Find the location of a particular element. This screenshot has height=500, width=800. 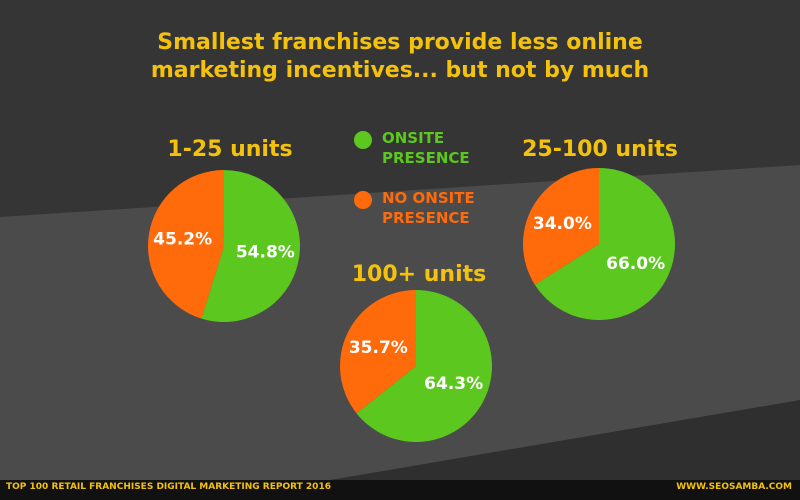

legend-label: ONSITE PRESENCE is located at coordinates (426, 148).